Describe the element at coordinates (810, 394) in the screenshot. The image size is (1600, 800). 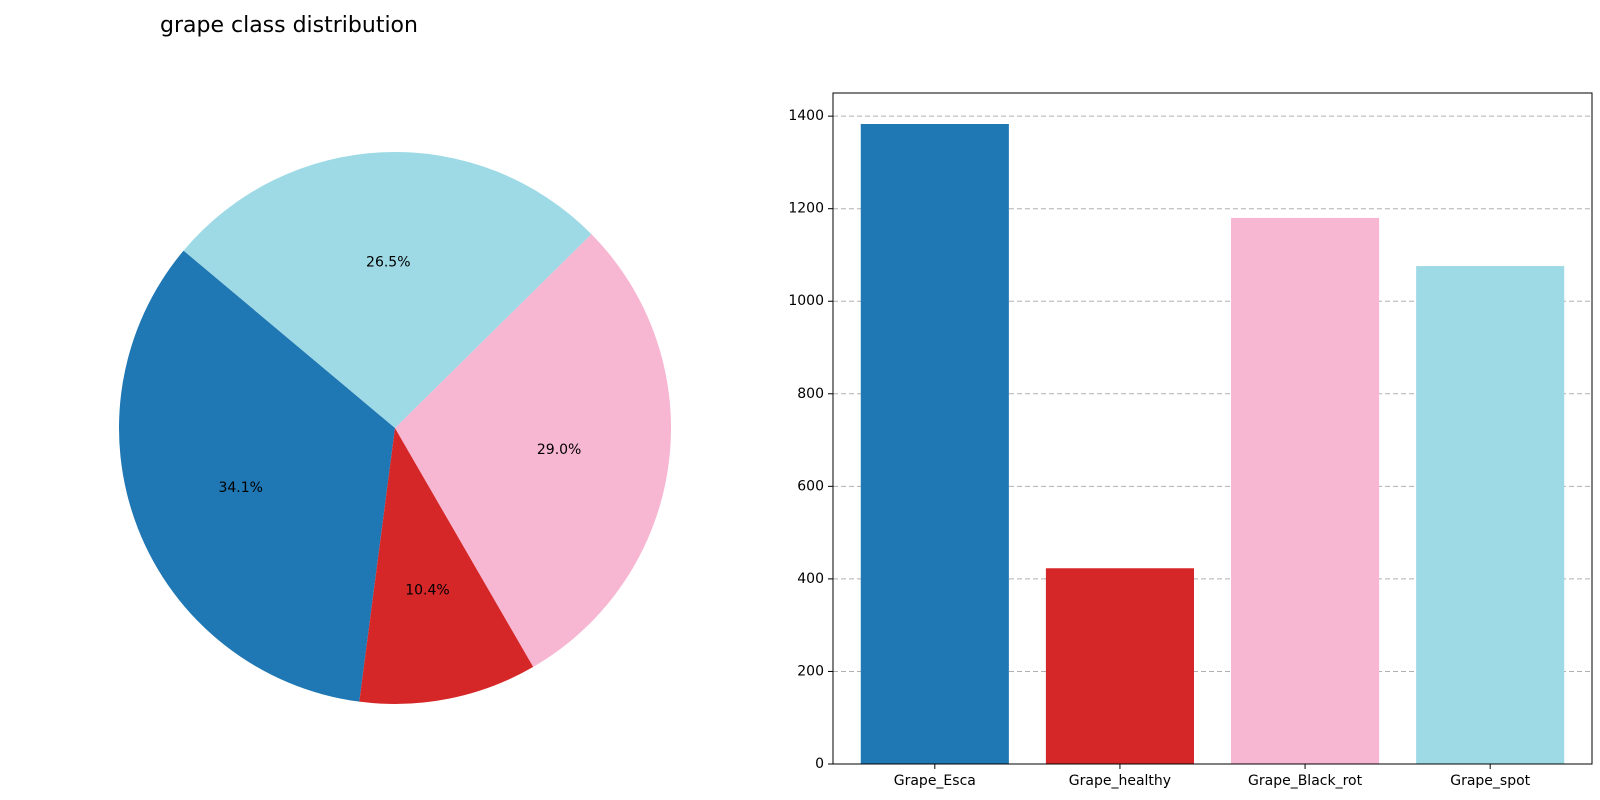
I see `y-tick-label: 800` at that location.